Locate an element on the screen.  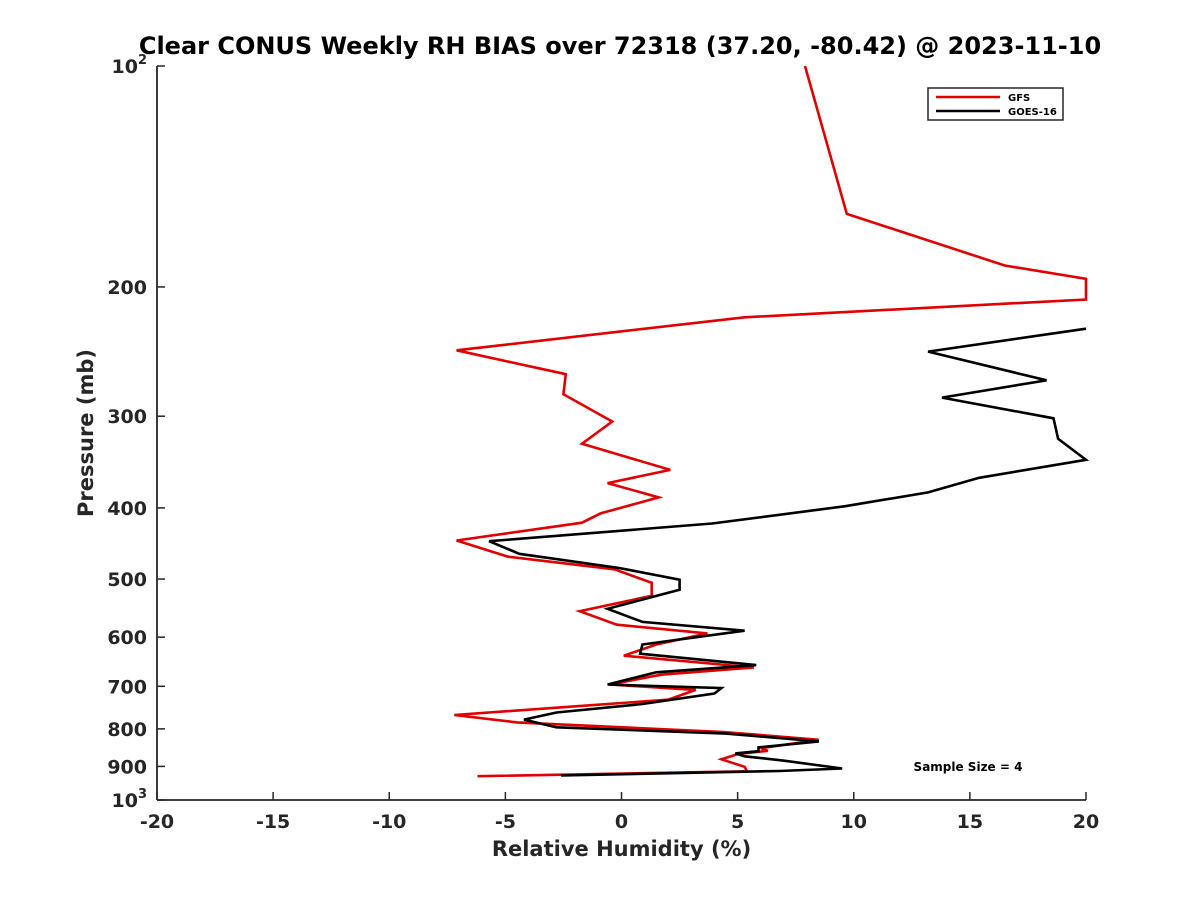
y-tick-label: 10² is located at coordinates (130, 65).